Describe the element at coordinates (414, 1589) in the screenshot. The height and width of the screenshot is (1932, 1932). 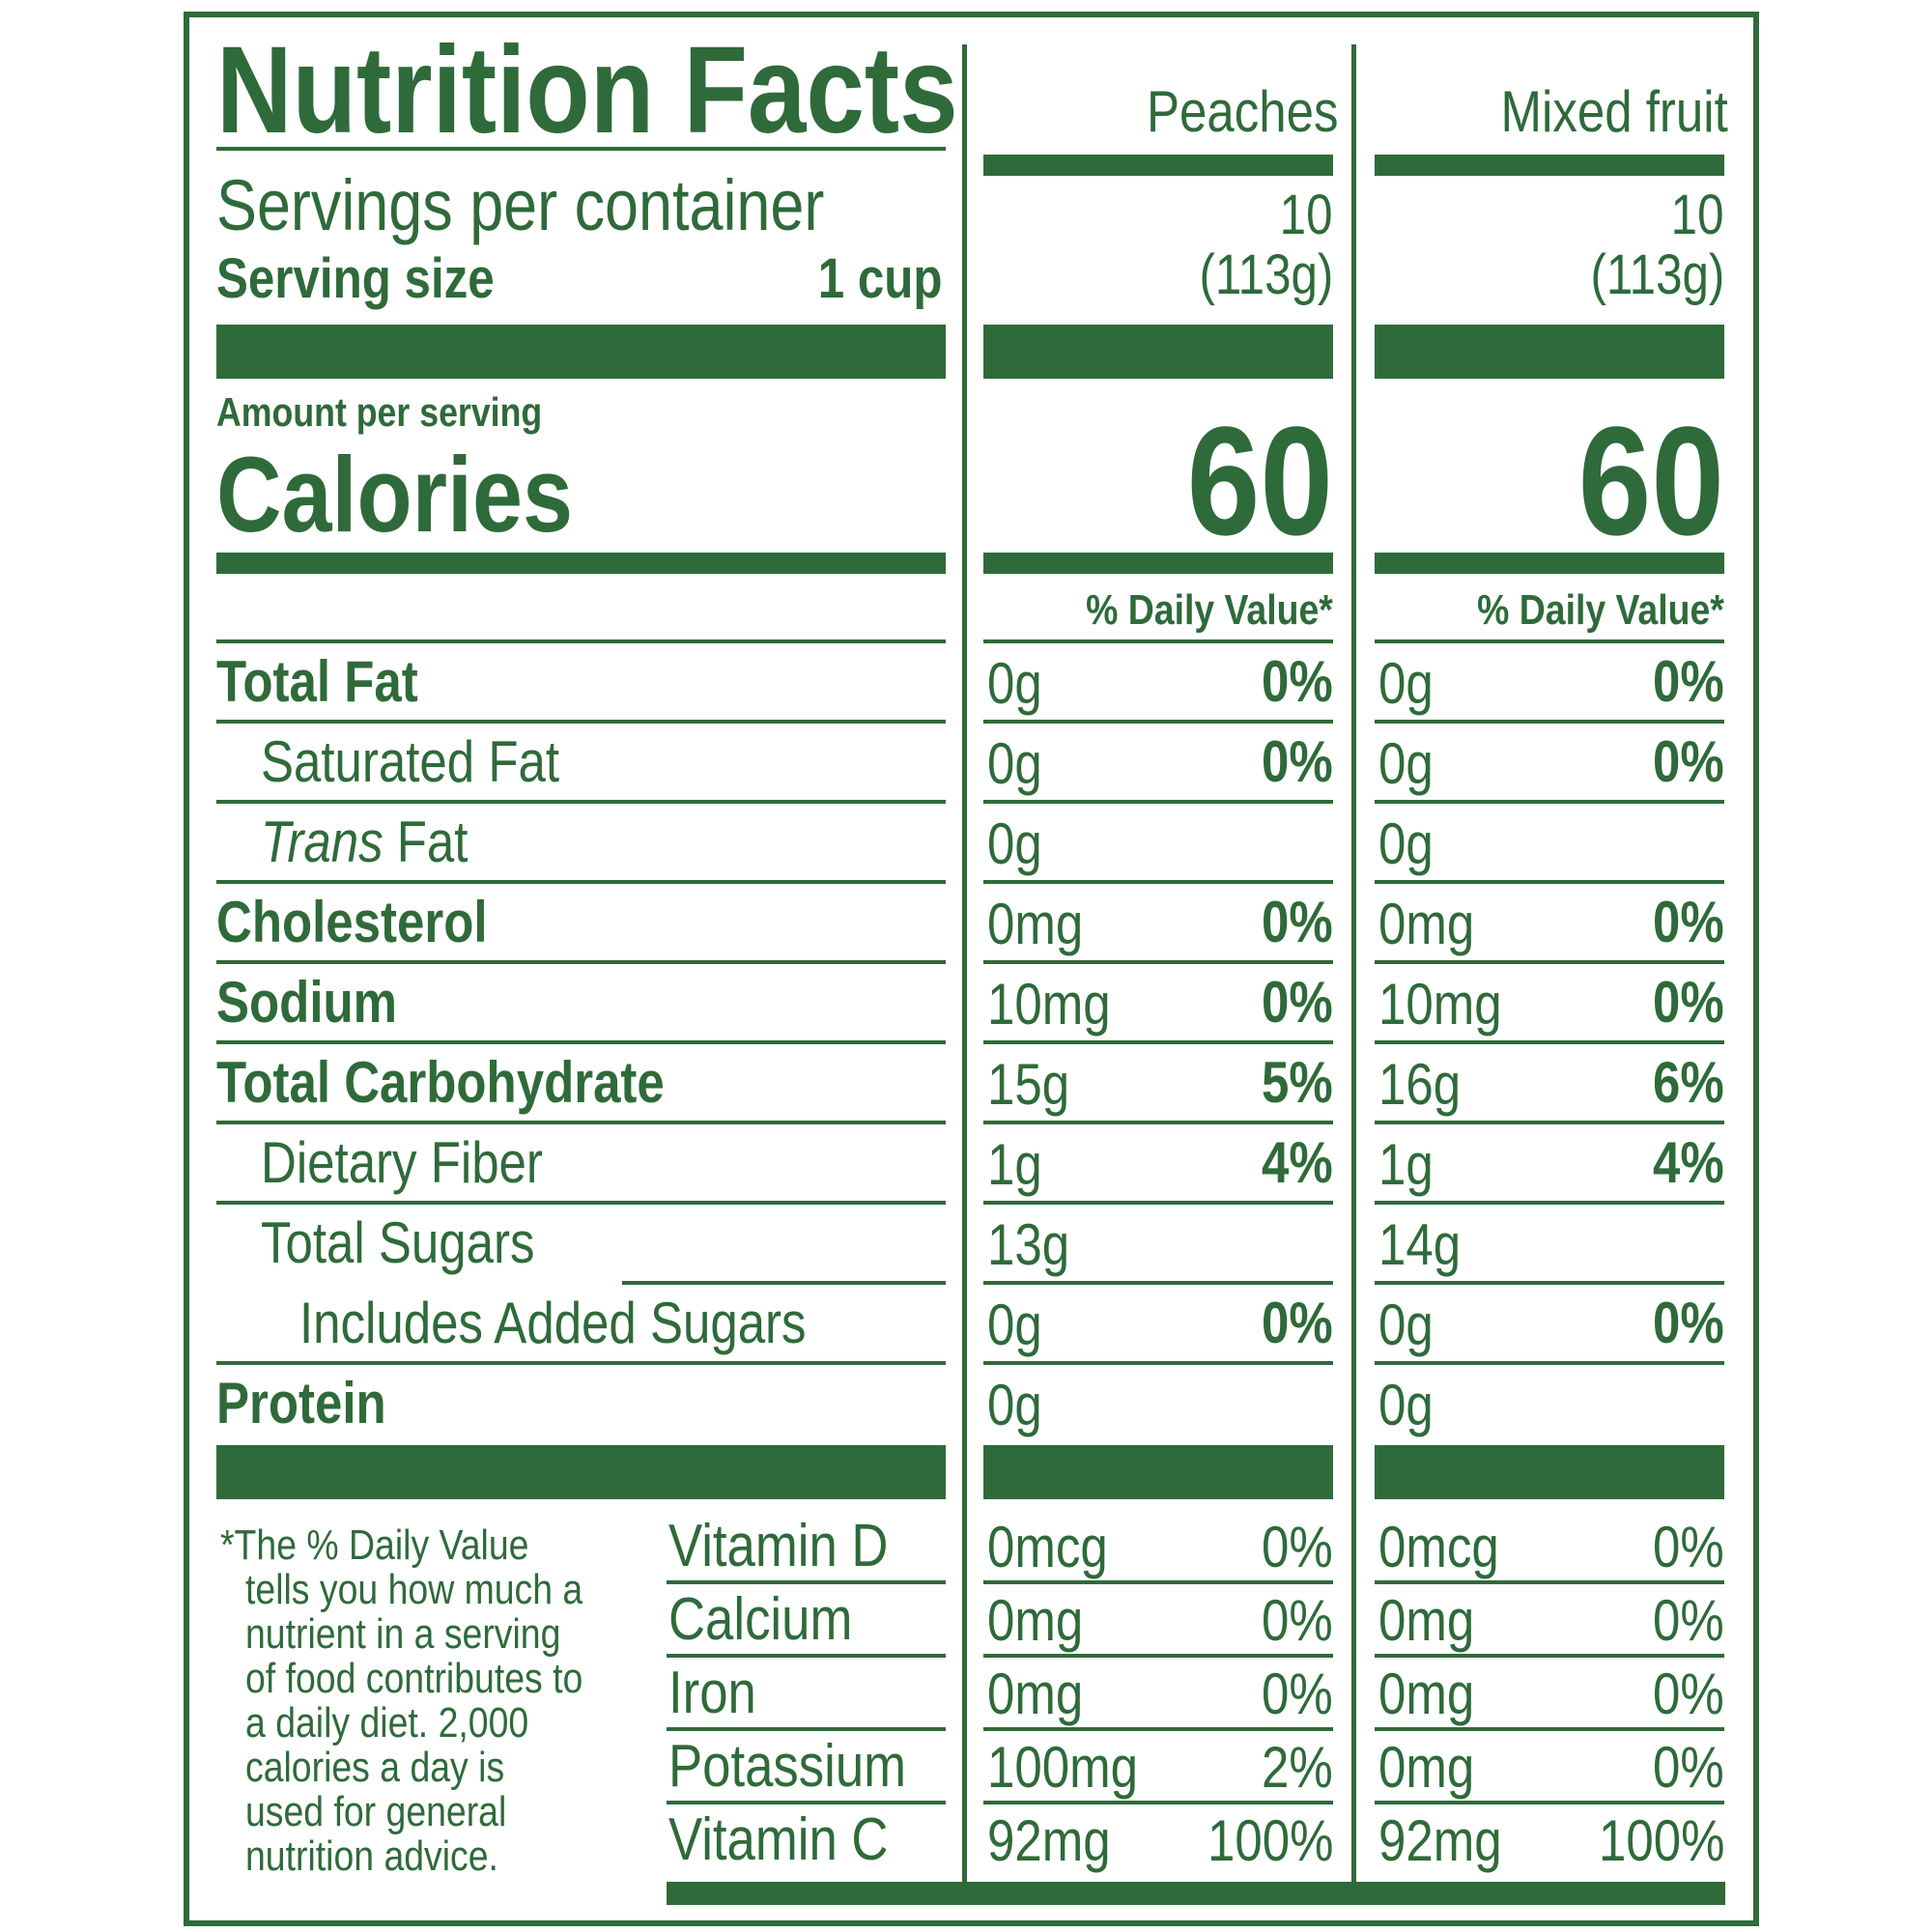
I see `footnote-line-text: tells you how much a` at that location.